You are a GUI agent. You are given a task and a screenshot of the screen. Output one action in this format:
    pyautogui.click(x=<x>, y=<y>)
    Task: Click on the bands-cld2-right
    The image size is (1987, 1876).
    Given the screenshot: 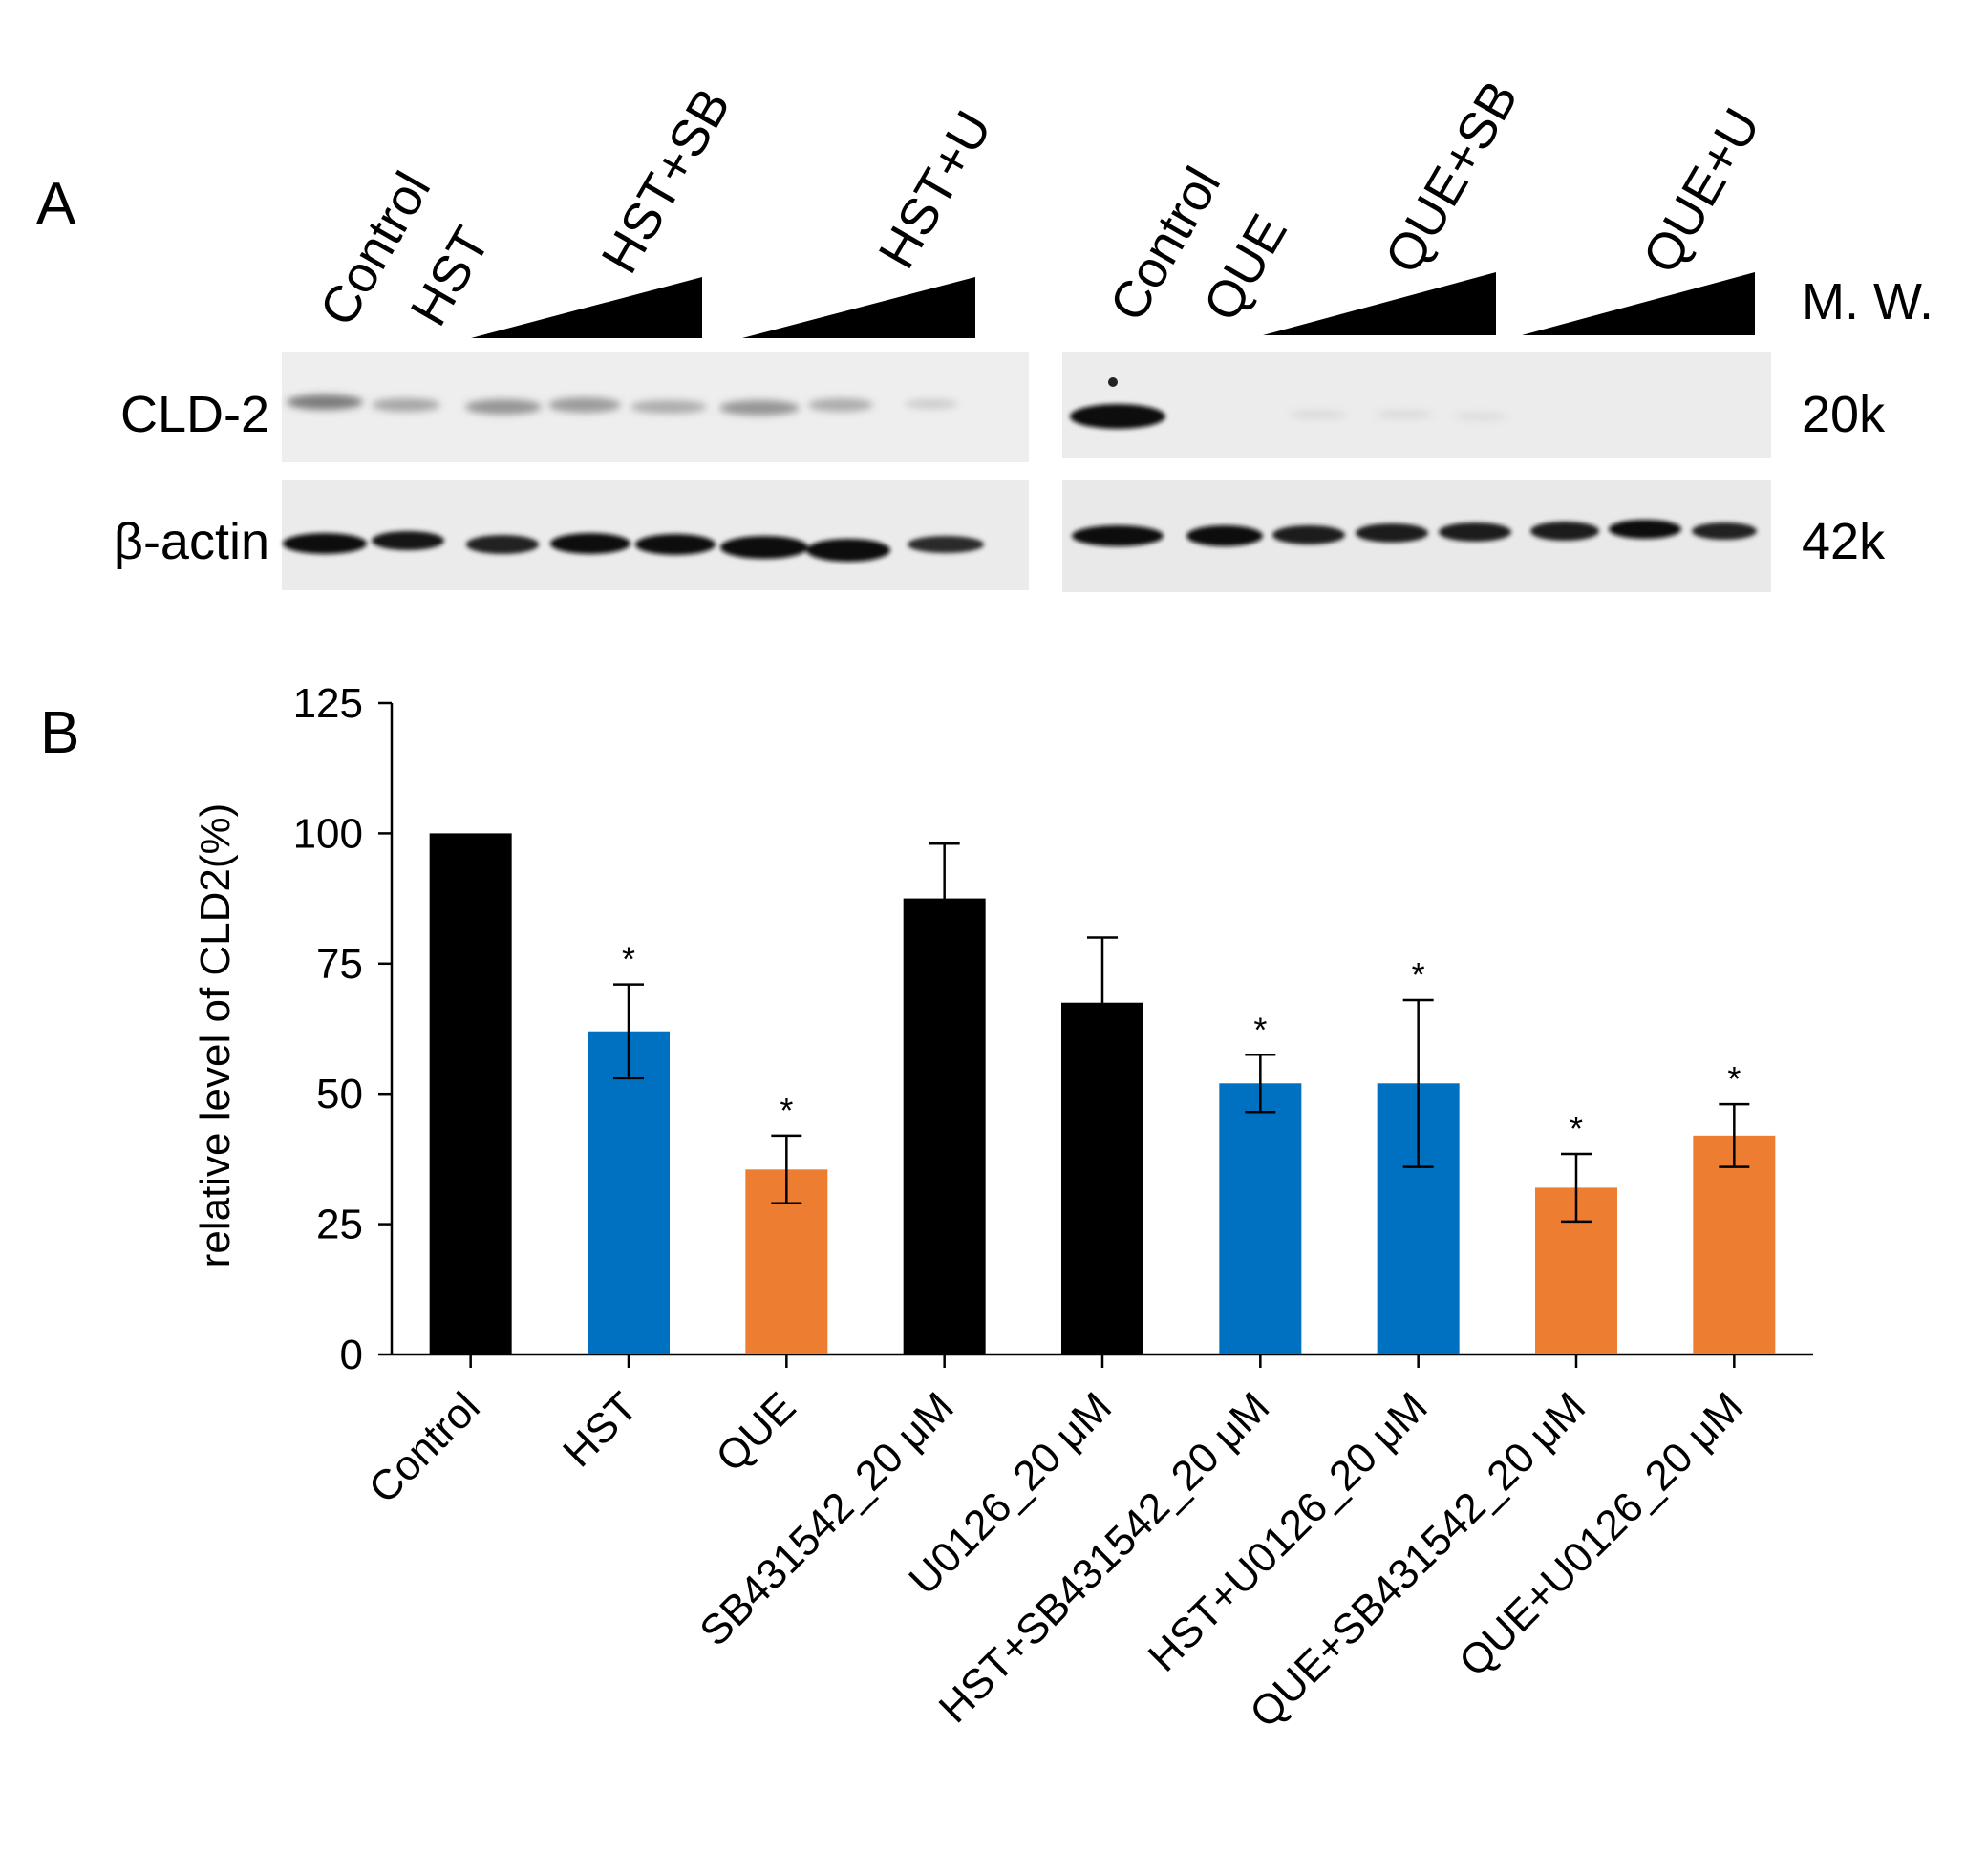 What is the action you would take?
    pyautogui.click(x=1288, y=403)
    